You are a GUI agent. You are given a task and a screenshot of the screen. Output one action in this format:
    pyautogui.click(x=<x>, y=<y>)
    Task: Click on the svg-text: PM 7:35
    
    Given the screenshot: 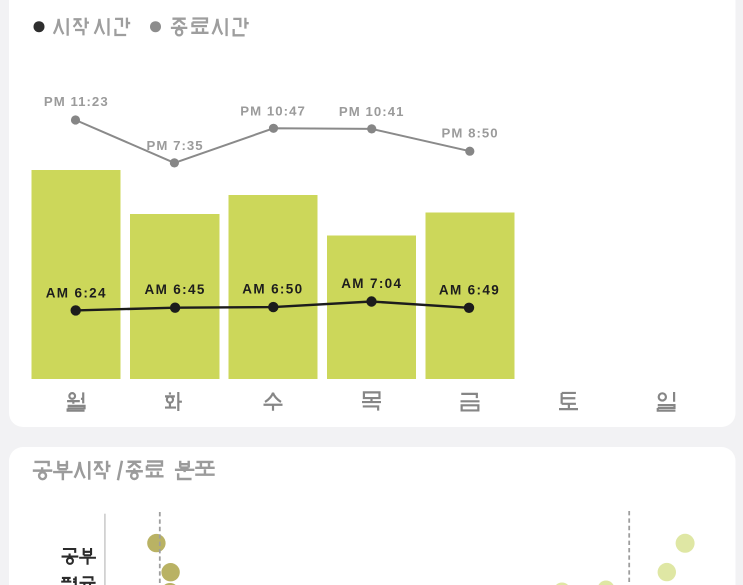 What is the action you would take?
    pyautogui.click(x=174, y=145)
    